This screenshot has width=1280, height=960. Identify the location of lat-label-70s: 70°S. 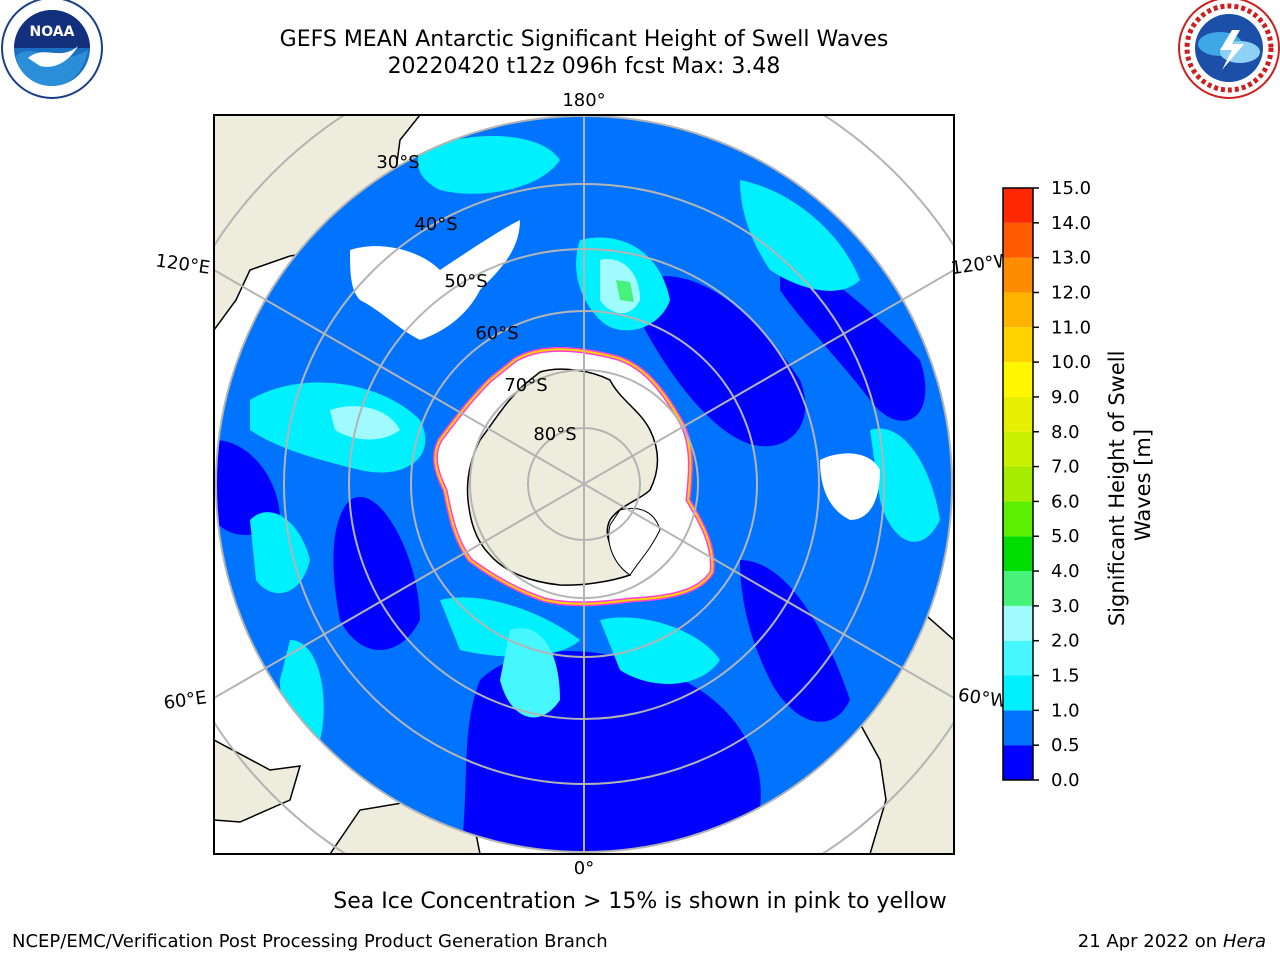
(525, 385).